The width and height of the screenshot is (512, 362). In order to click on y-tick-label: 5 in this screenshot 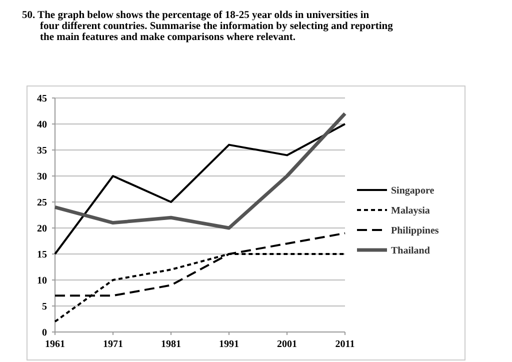, I will do `click(44, 307)`.